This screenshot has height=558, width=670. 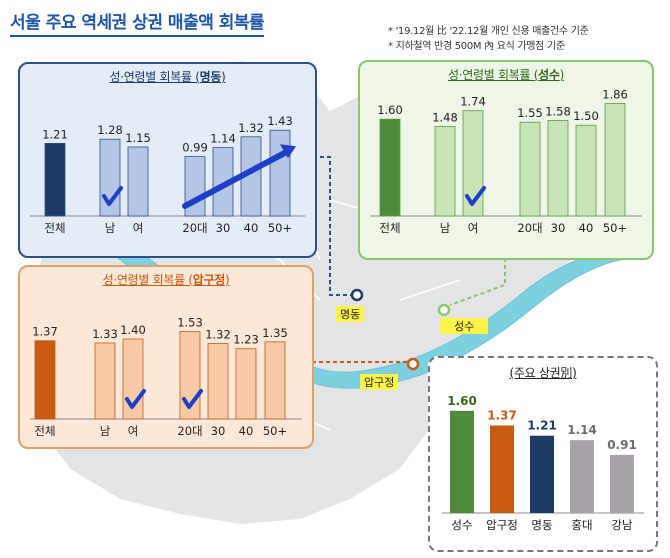 What do you see at coordinates (275, 333) in the screenshot?
I see `value-label: 1.35` at bounding box center [275, 333].